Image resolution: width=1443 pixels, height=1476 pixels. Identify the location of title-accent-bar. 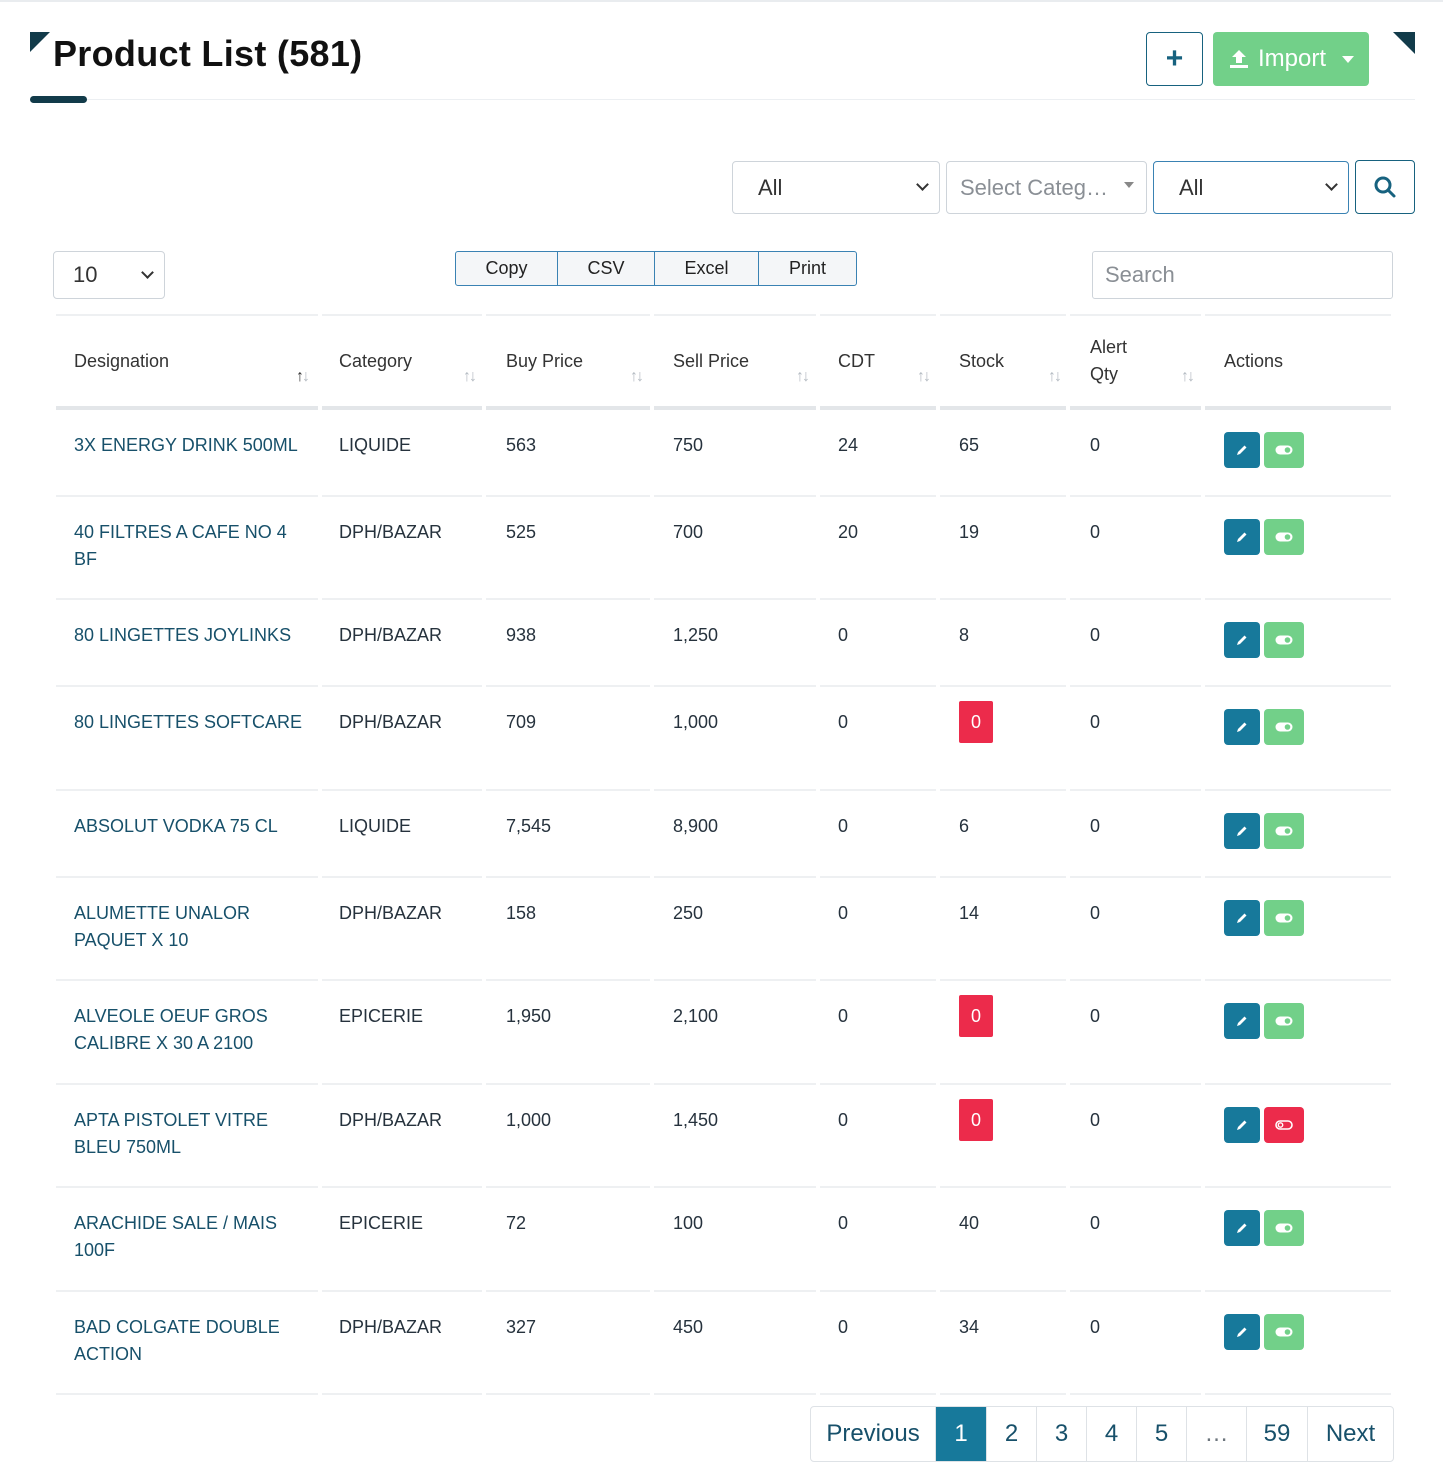
(58, 99).